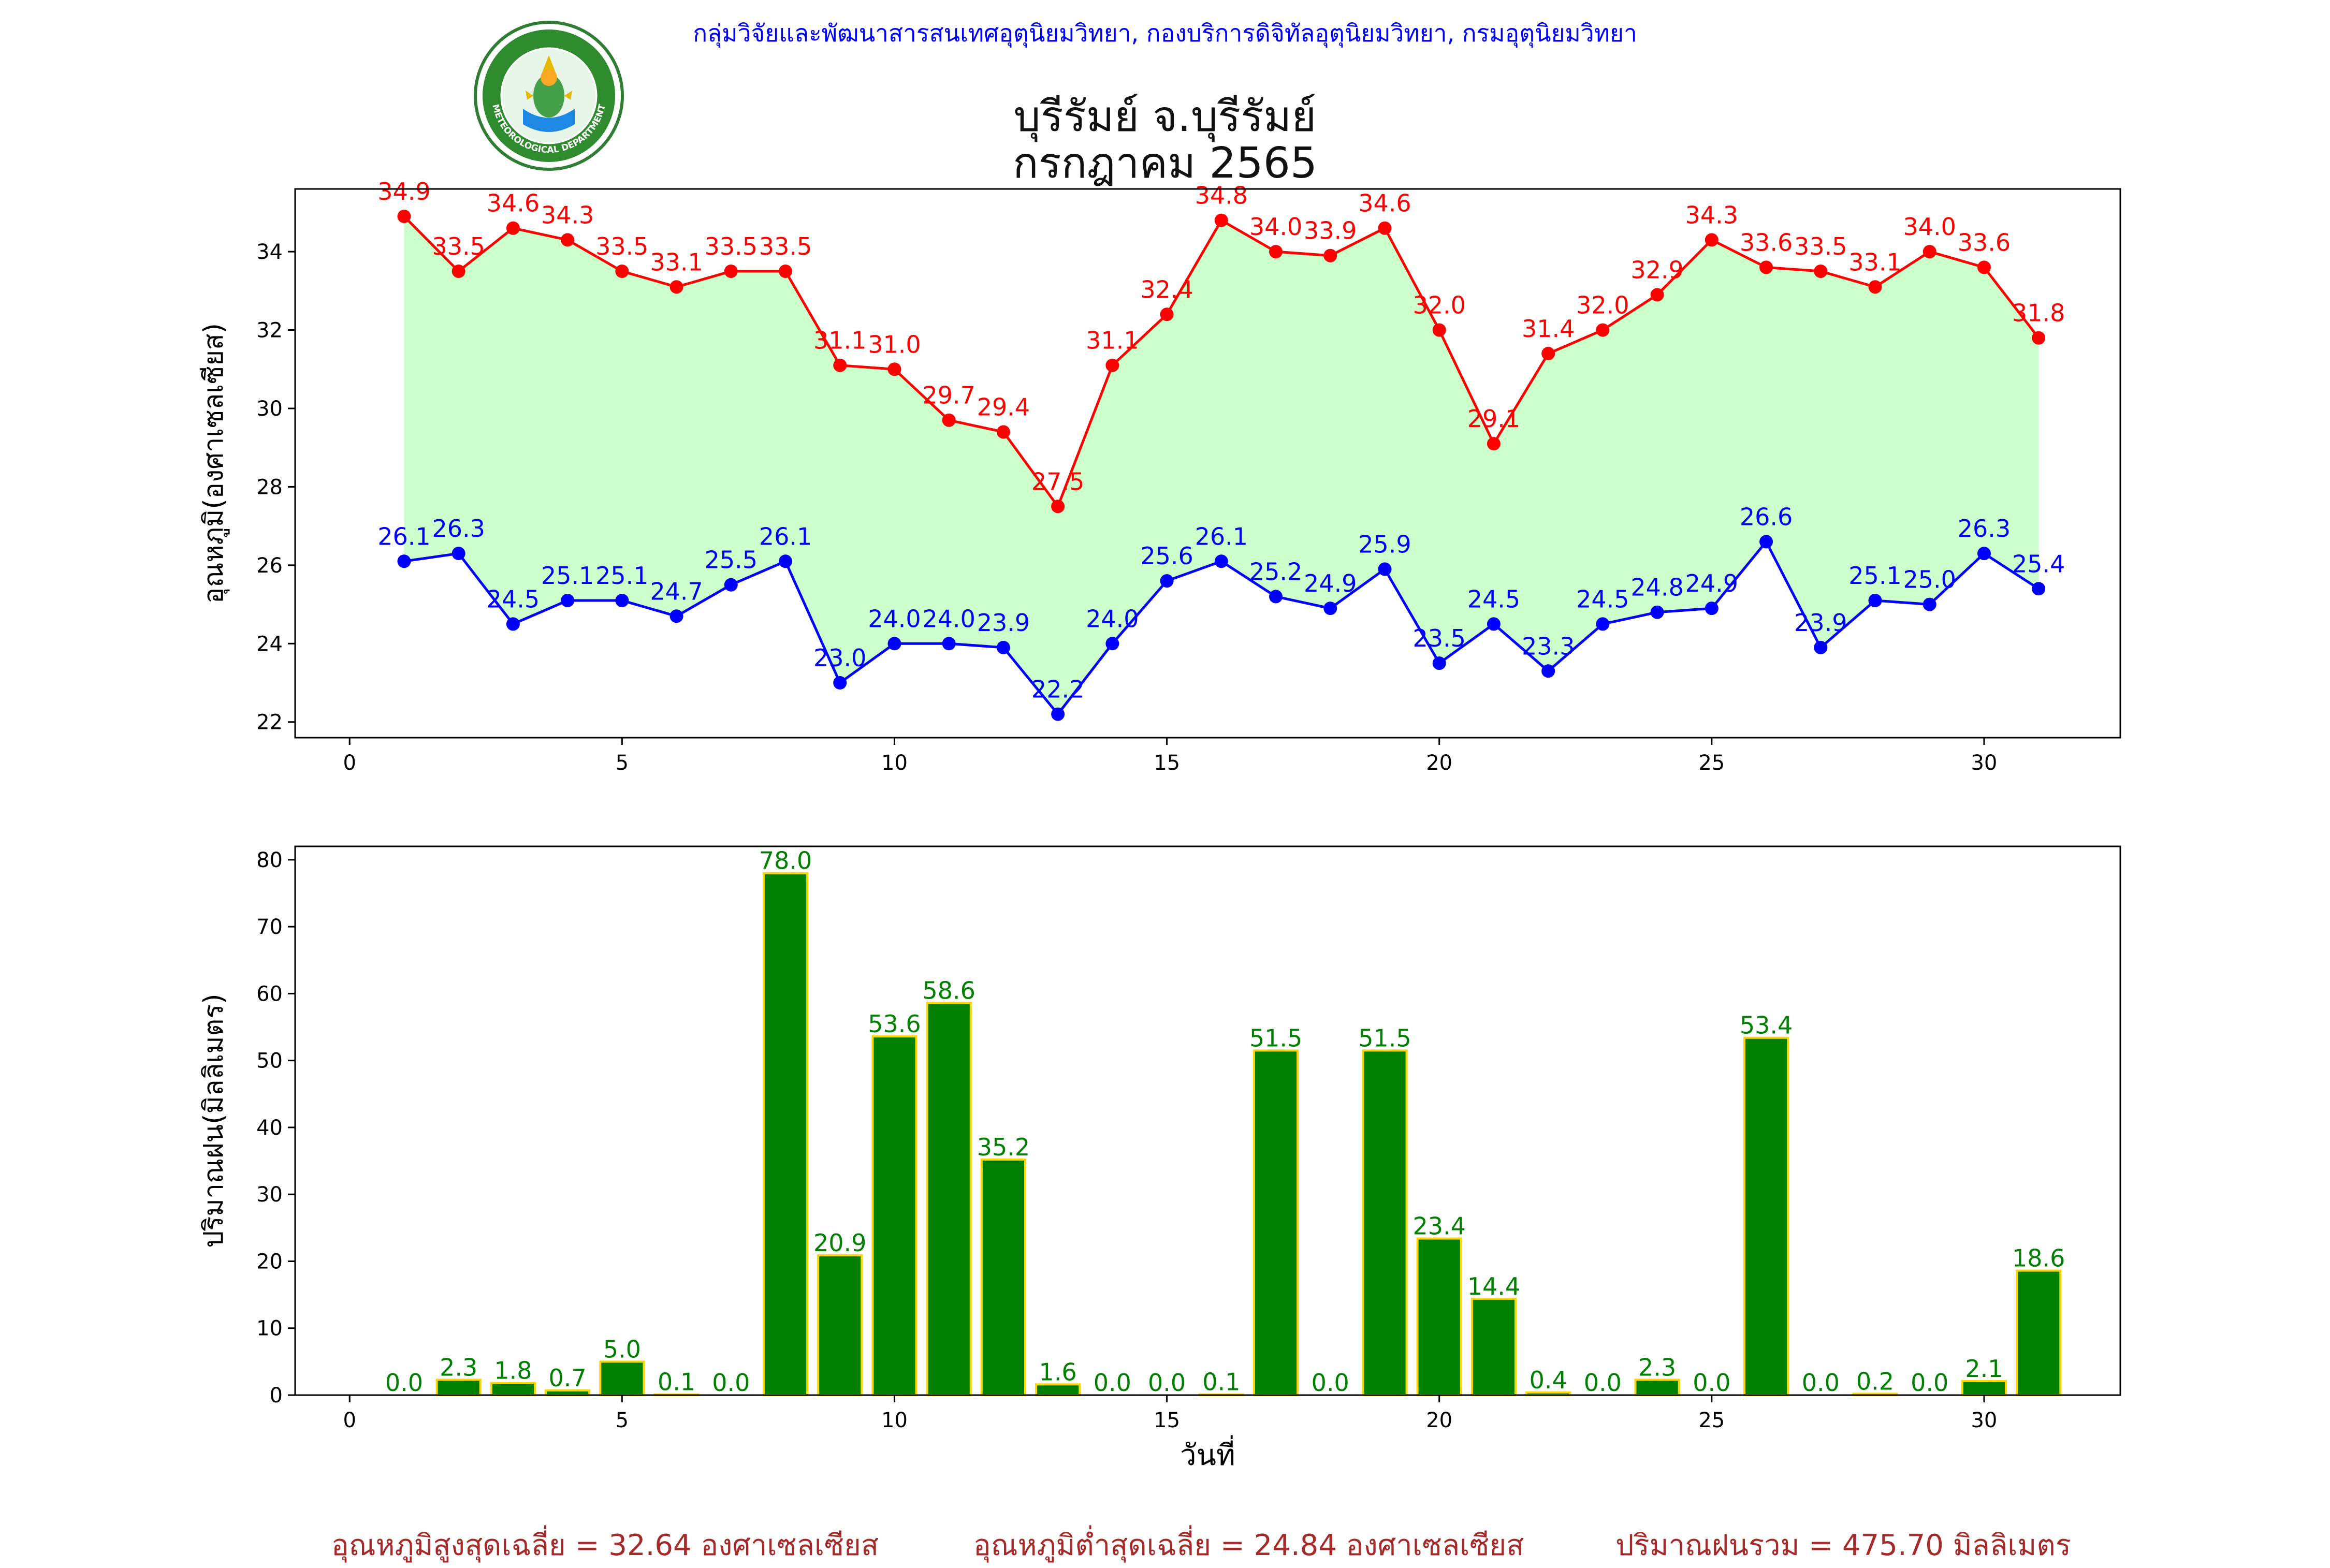  Describe the element at coordinates (1984, 763) in the screenshot. I see `x-tick-label: 30` at that location.